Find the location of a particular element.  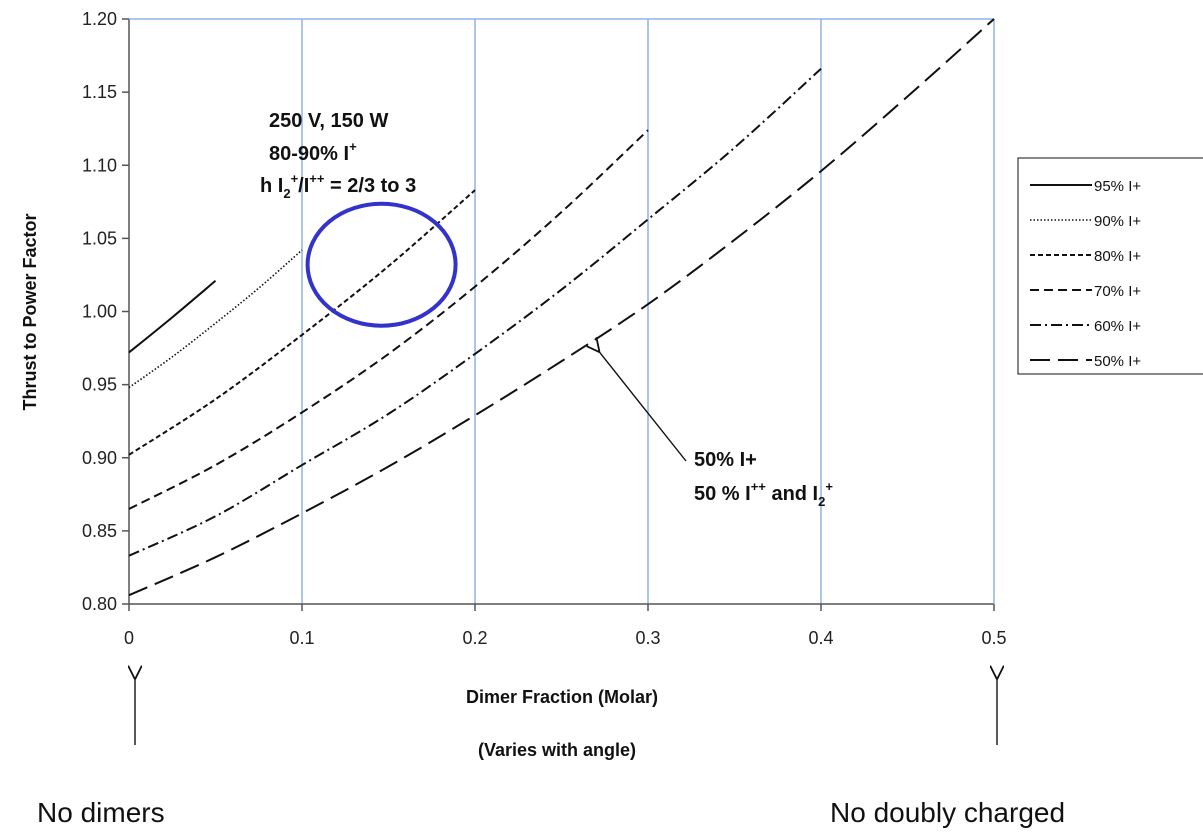

operating-region-ellipse is located at coordinates (381, 264).